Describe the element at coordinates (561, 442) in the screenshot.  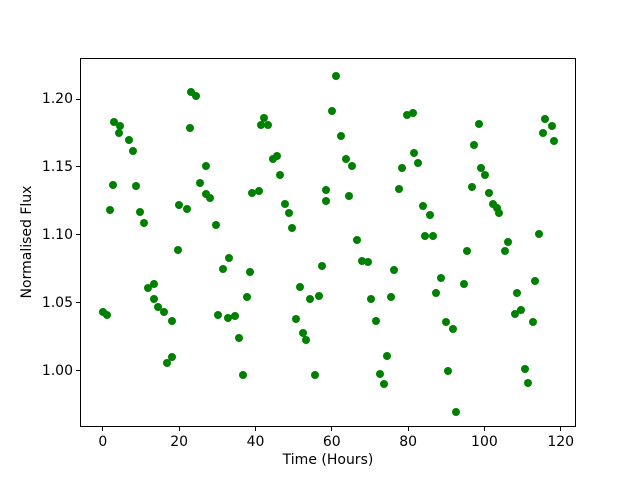
I see `x-tick-label: 120` at that location.